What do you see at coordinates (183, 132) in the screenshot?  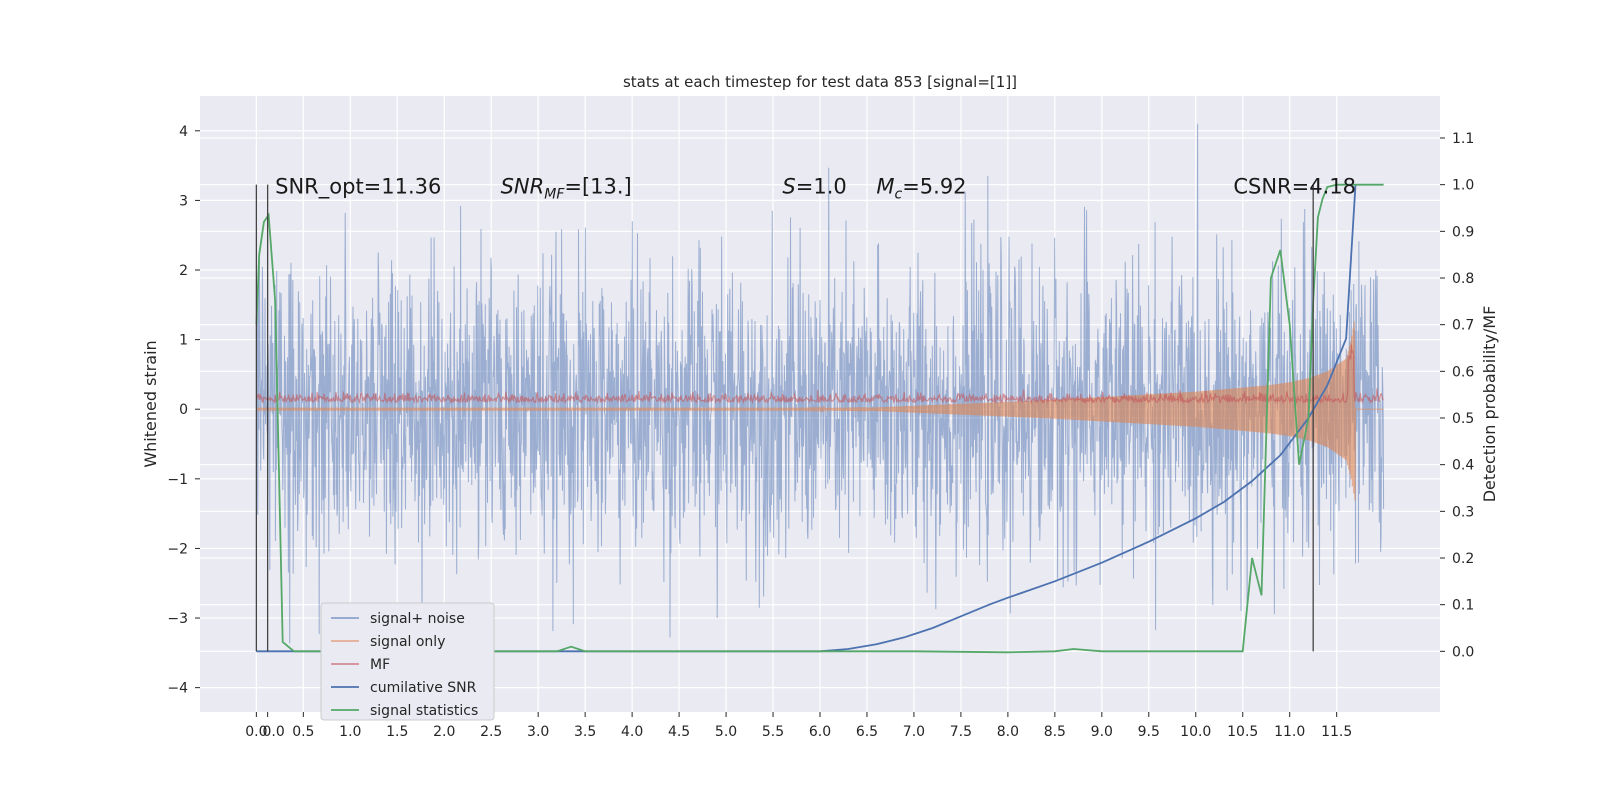 I see `y-left-tick-label: 4` at bounding box center [183, 132].